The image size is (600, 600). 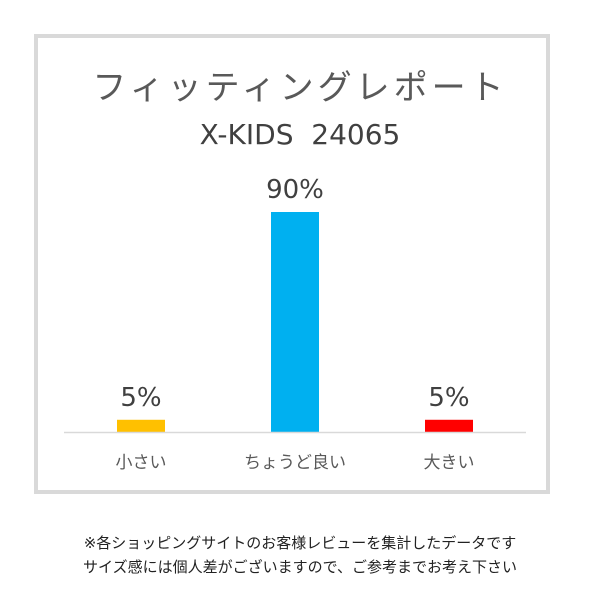 What do you see at coordinates (295, 190) in the screenshot?
I see `data-label-1: 90%` at bounding box center [295, 190].